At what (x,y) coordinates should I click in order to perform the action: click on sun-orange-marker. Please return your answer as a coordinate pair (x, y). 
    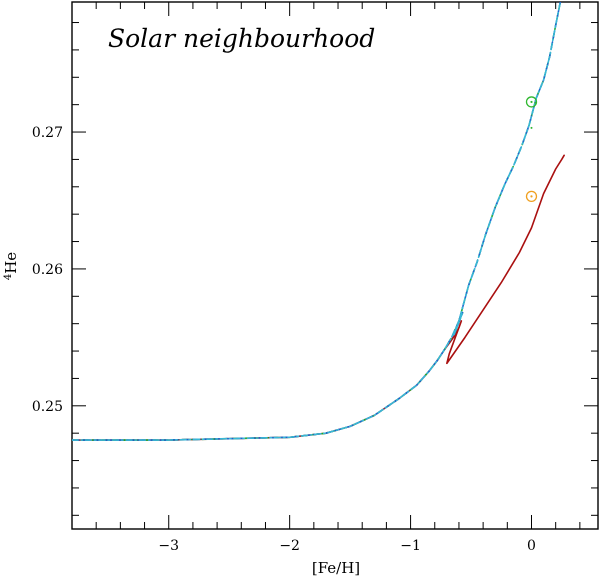
    Looking at the image, I should click on (531, 196).